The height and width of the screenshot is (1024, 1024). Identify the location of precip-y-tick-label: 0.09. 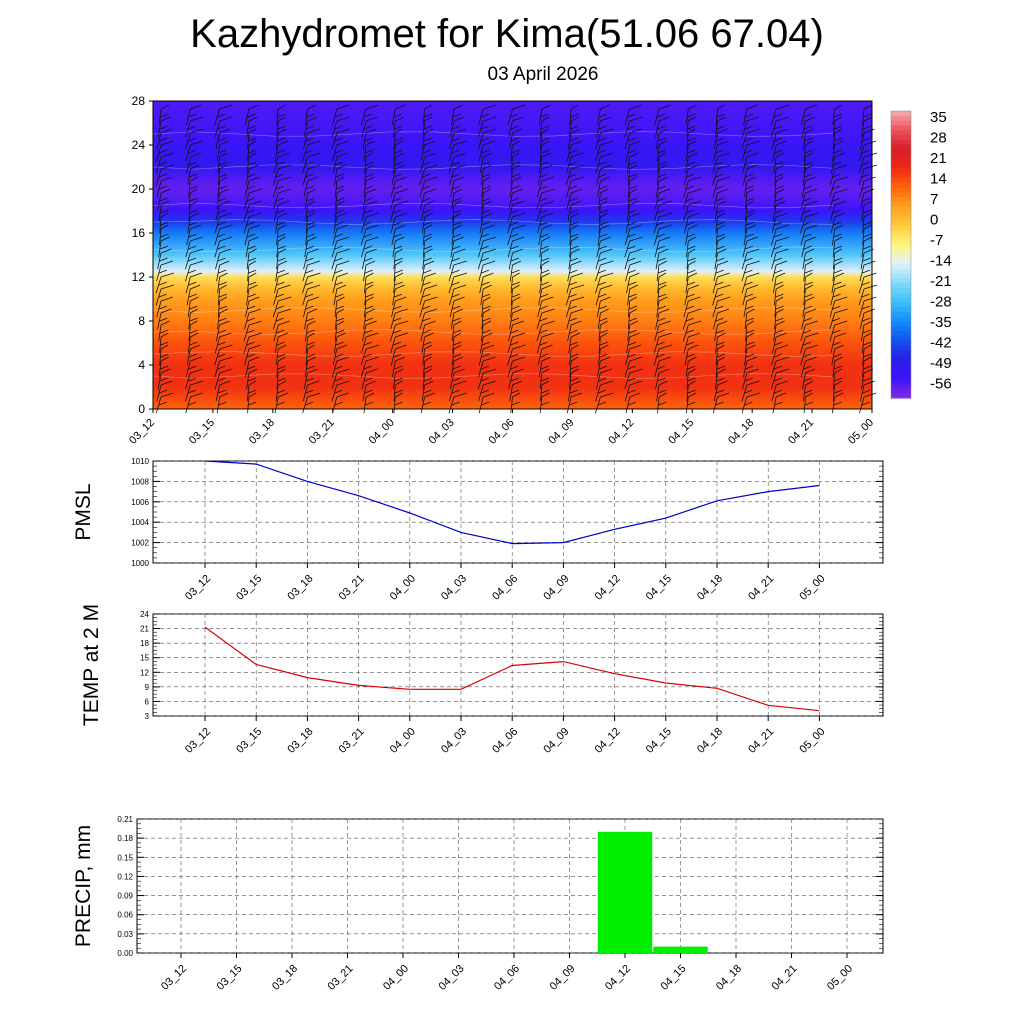
(125, 896).